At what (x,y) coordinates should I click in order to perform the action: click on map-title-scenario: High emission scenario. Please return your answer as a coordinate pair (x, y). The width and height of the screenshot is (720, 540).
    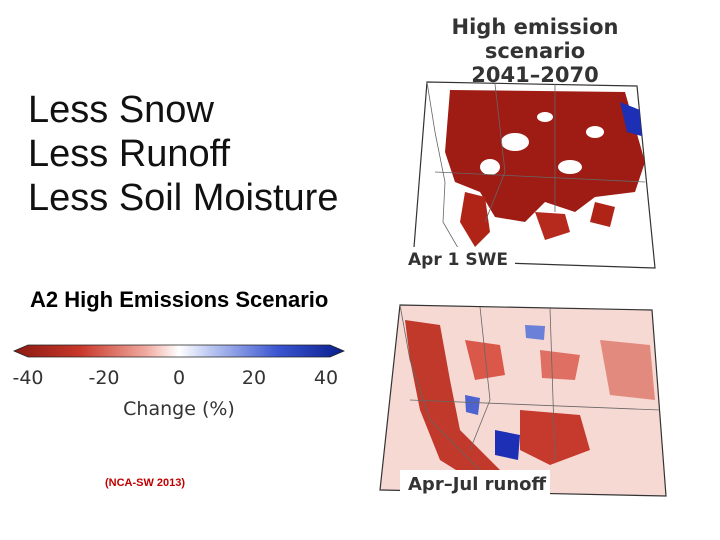
    Looking at the image, I should click on (535, 39).